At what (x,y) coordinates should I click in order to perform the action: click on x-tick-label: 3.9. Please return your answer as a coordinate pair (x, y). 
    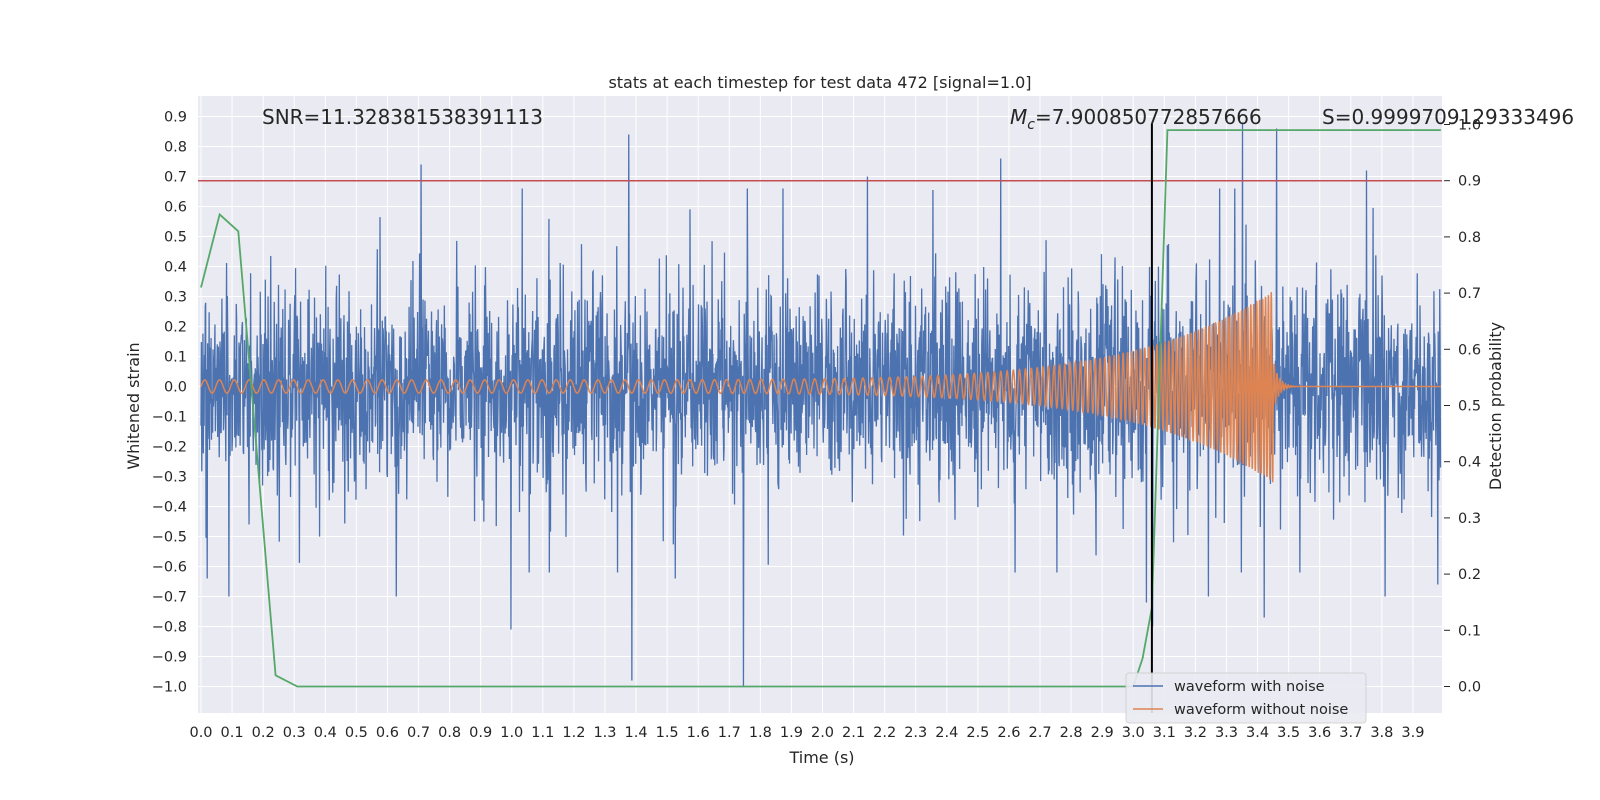
    Looking at the image, I should click on (1412, 733).